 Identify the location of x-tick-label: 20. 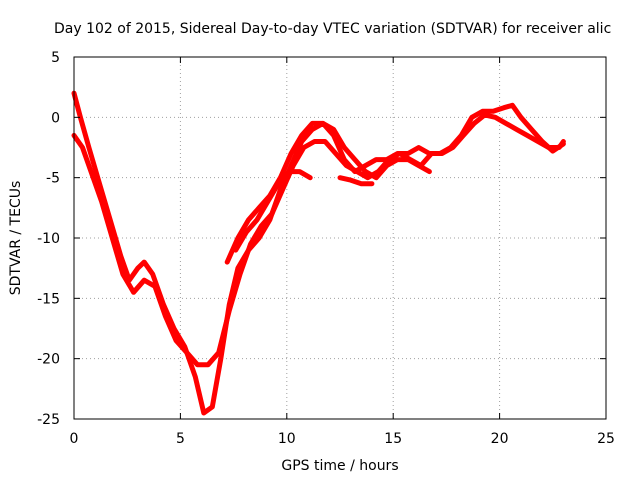
(500, 439).